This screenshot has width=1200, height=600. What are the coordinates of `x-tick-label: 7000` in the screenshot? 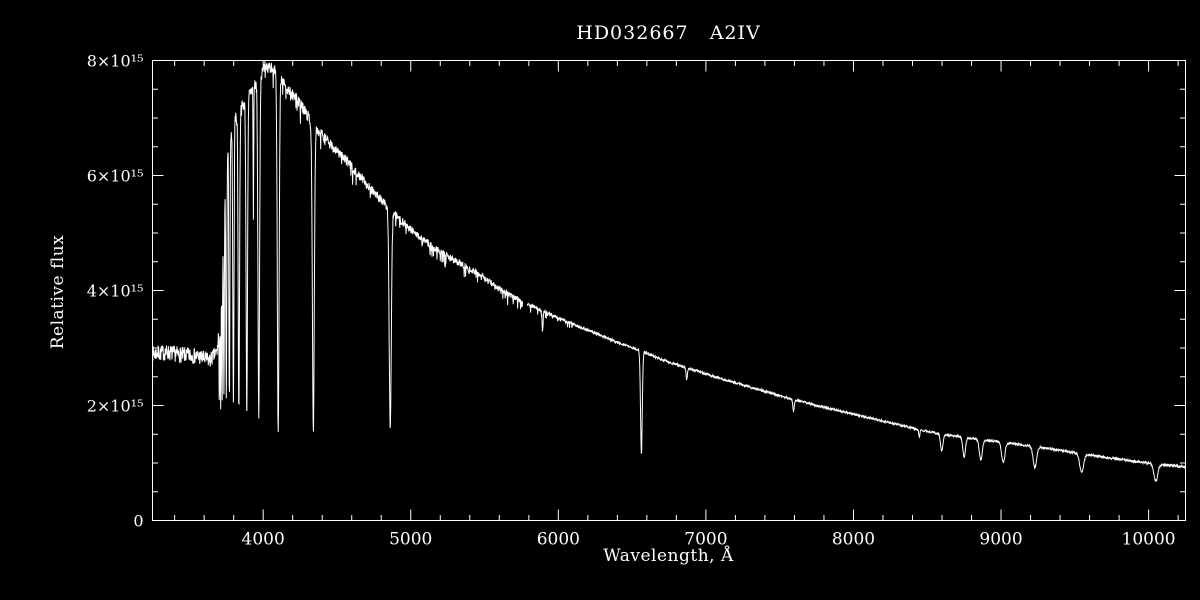 It's located at (705, 540).